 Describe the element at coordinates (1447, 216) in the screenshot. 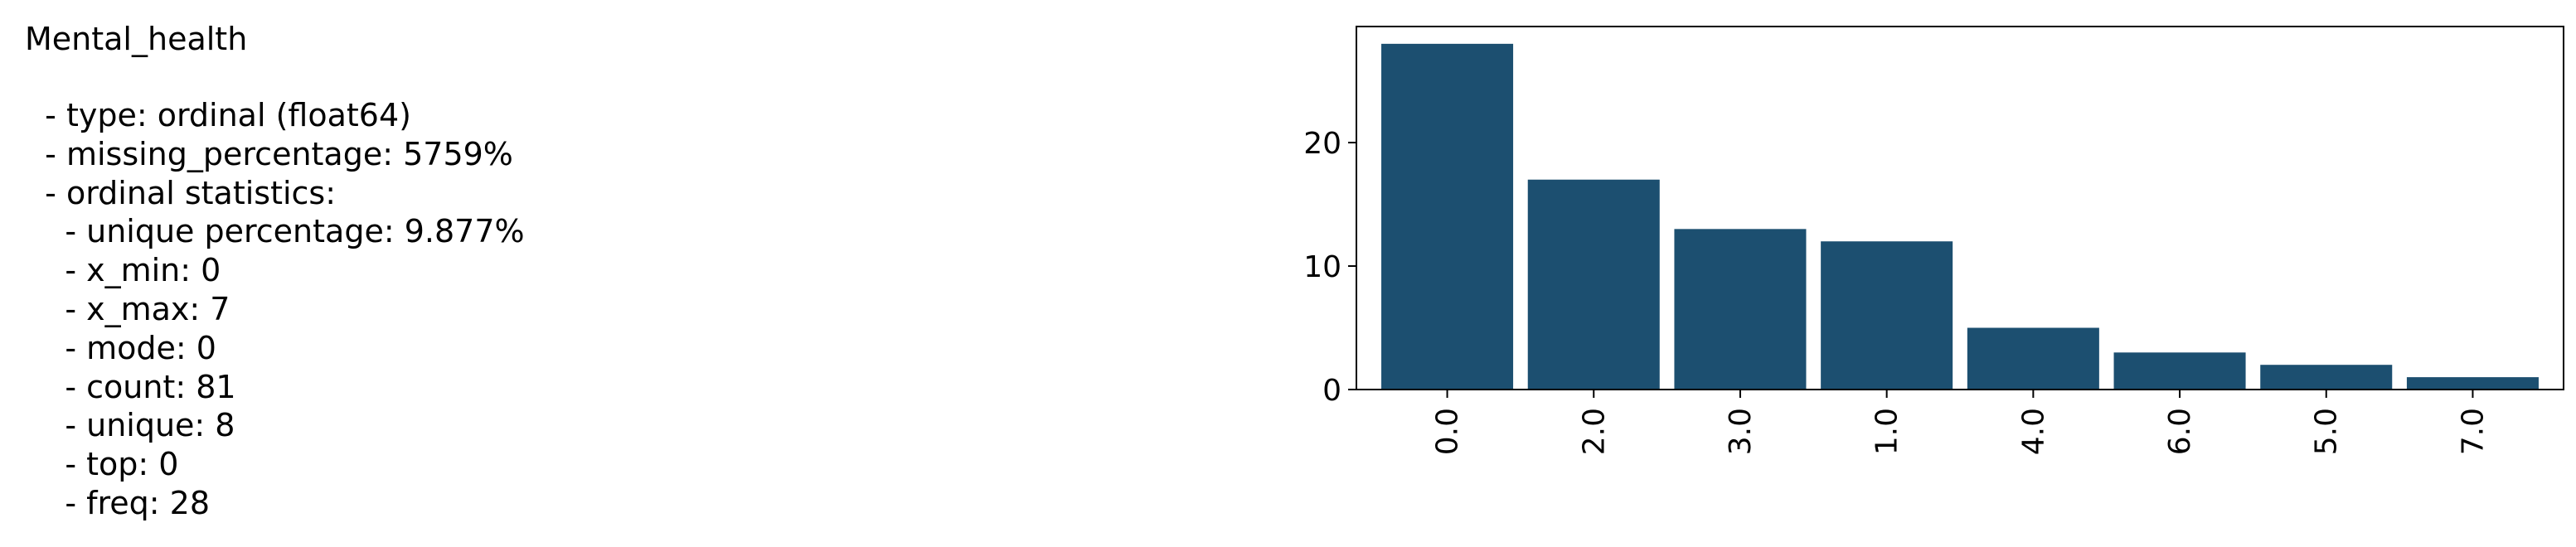

I see `bar-0.0` at that location.